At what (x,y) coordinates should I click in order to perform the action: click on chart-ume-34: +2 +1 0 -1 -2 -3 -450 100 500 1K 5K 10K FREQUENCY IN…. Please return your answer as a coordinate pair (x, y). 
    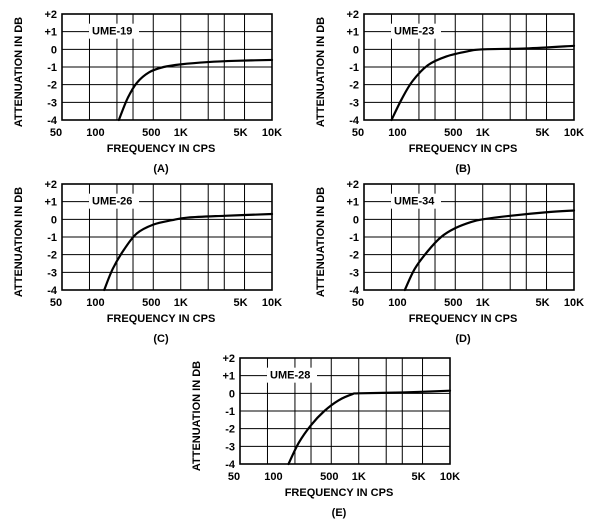
    Looking at the image, I should click on (449, 262).